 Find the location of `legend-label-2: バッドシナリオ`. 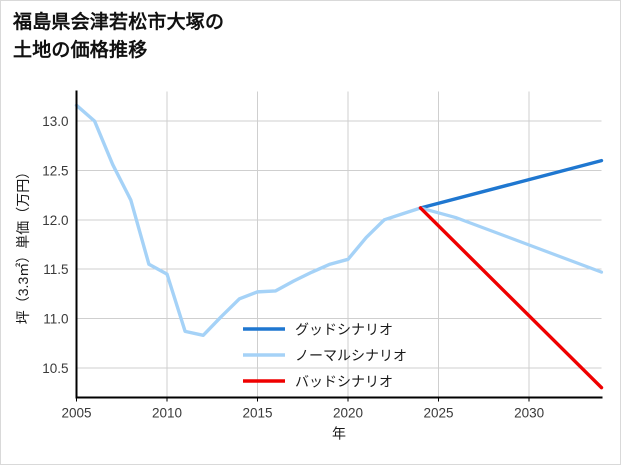

legend-label-2: バッドシナリオ is located at coordinates (344, 382).